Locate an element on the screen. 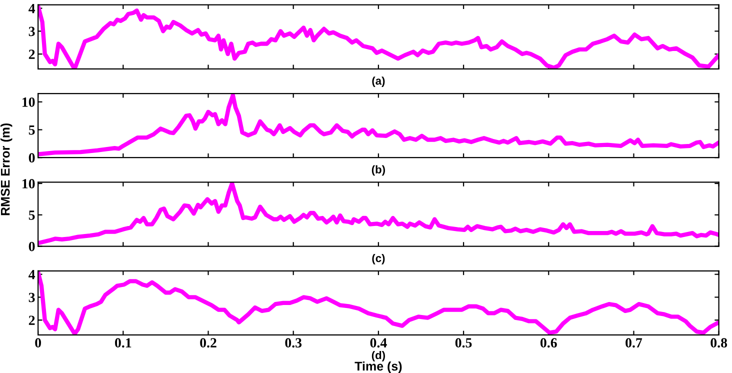  y-axis-title: RMSE Error (m) is located at coordinates (6, 169).